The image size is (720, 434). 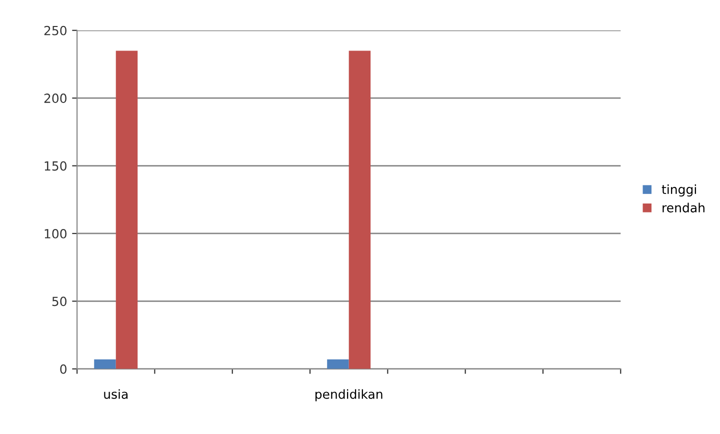 What do you see at coordinates (55, 31) in the screenshot?
I see `y-tick-label: 250` at bounding box center [55, 31].